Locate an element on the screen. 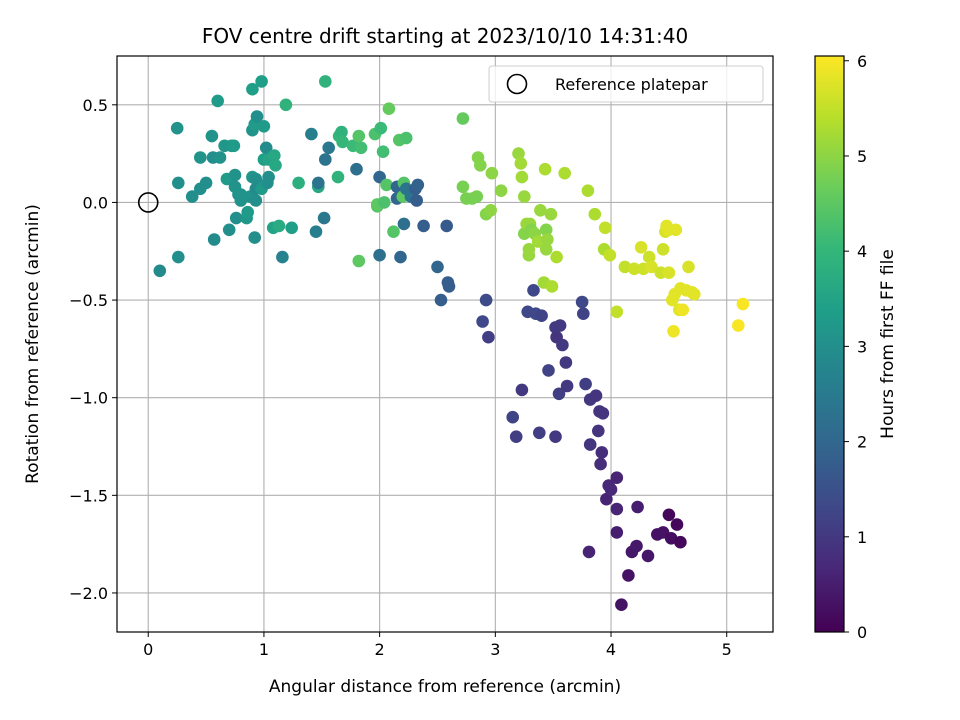 This screenshot has height=720, width=960. colorbar-tick-label-6: 6 is located at coordinates (862, 61).